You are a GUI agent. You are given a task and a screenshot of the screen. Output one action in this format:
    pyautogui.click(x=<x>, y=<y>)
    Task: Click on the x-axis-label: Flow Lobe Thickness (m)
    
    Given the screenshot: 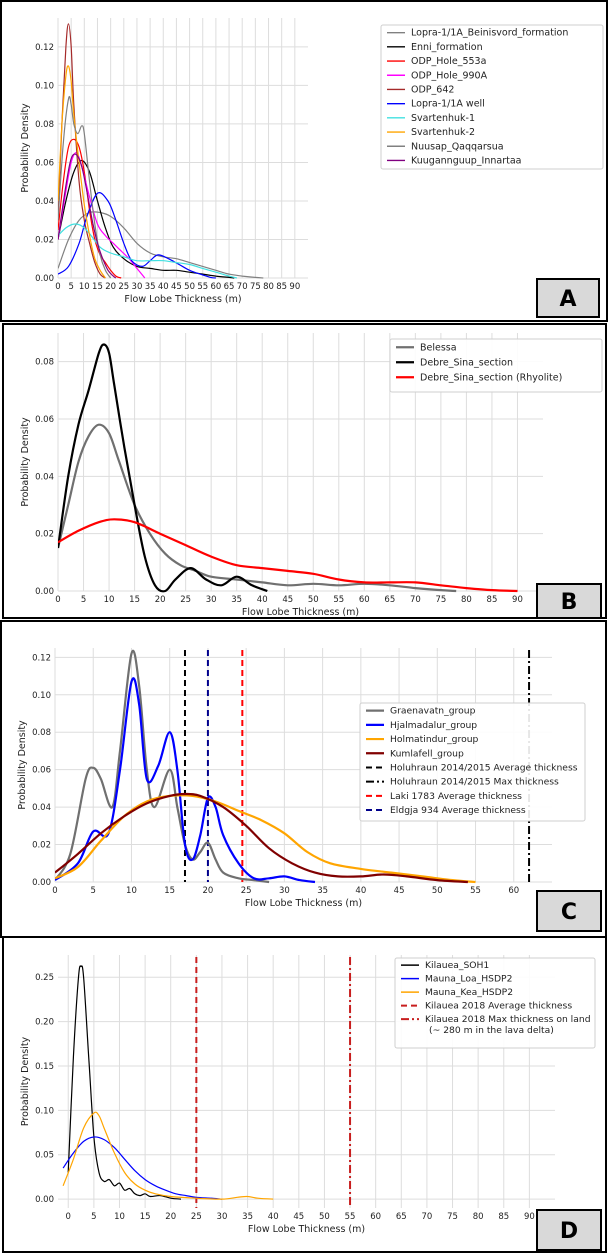 What is the action you would take?
    pyautogui.click(x=182, y=299)
    